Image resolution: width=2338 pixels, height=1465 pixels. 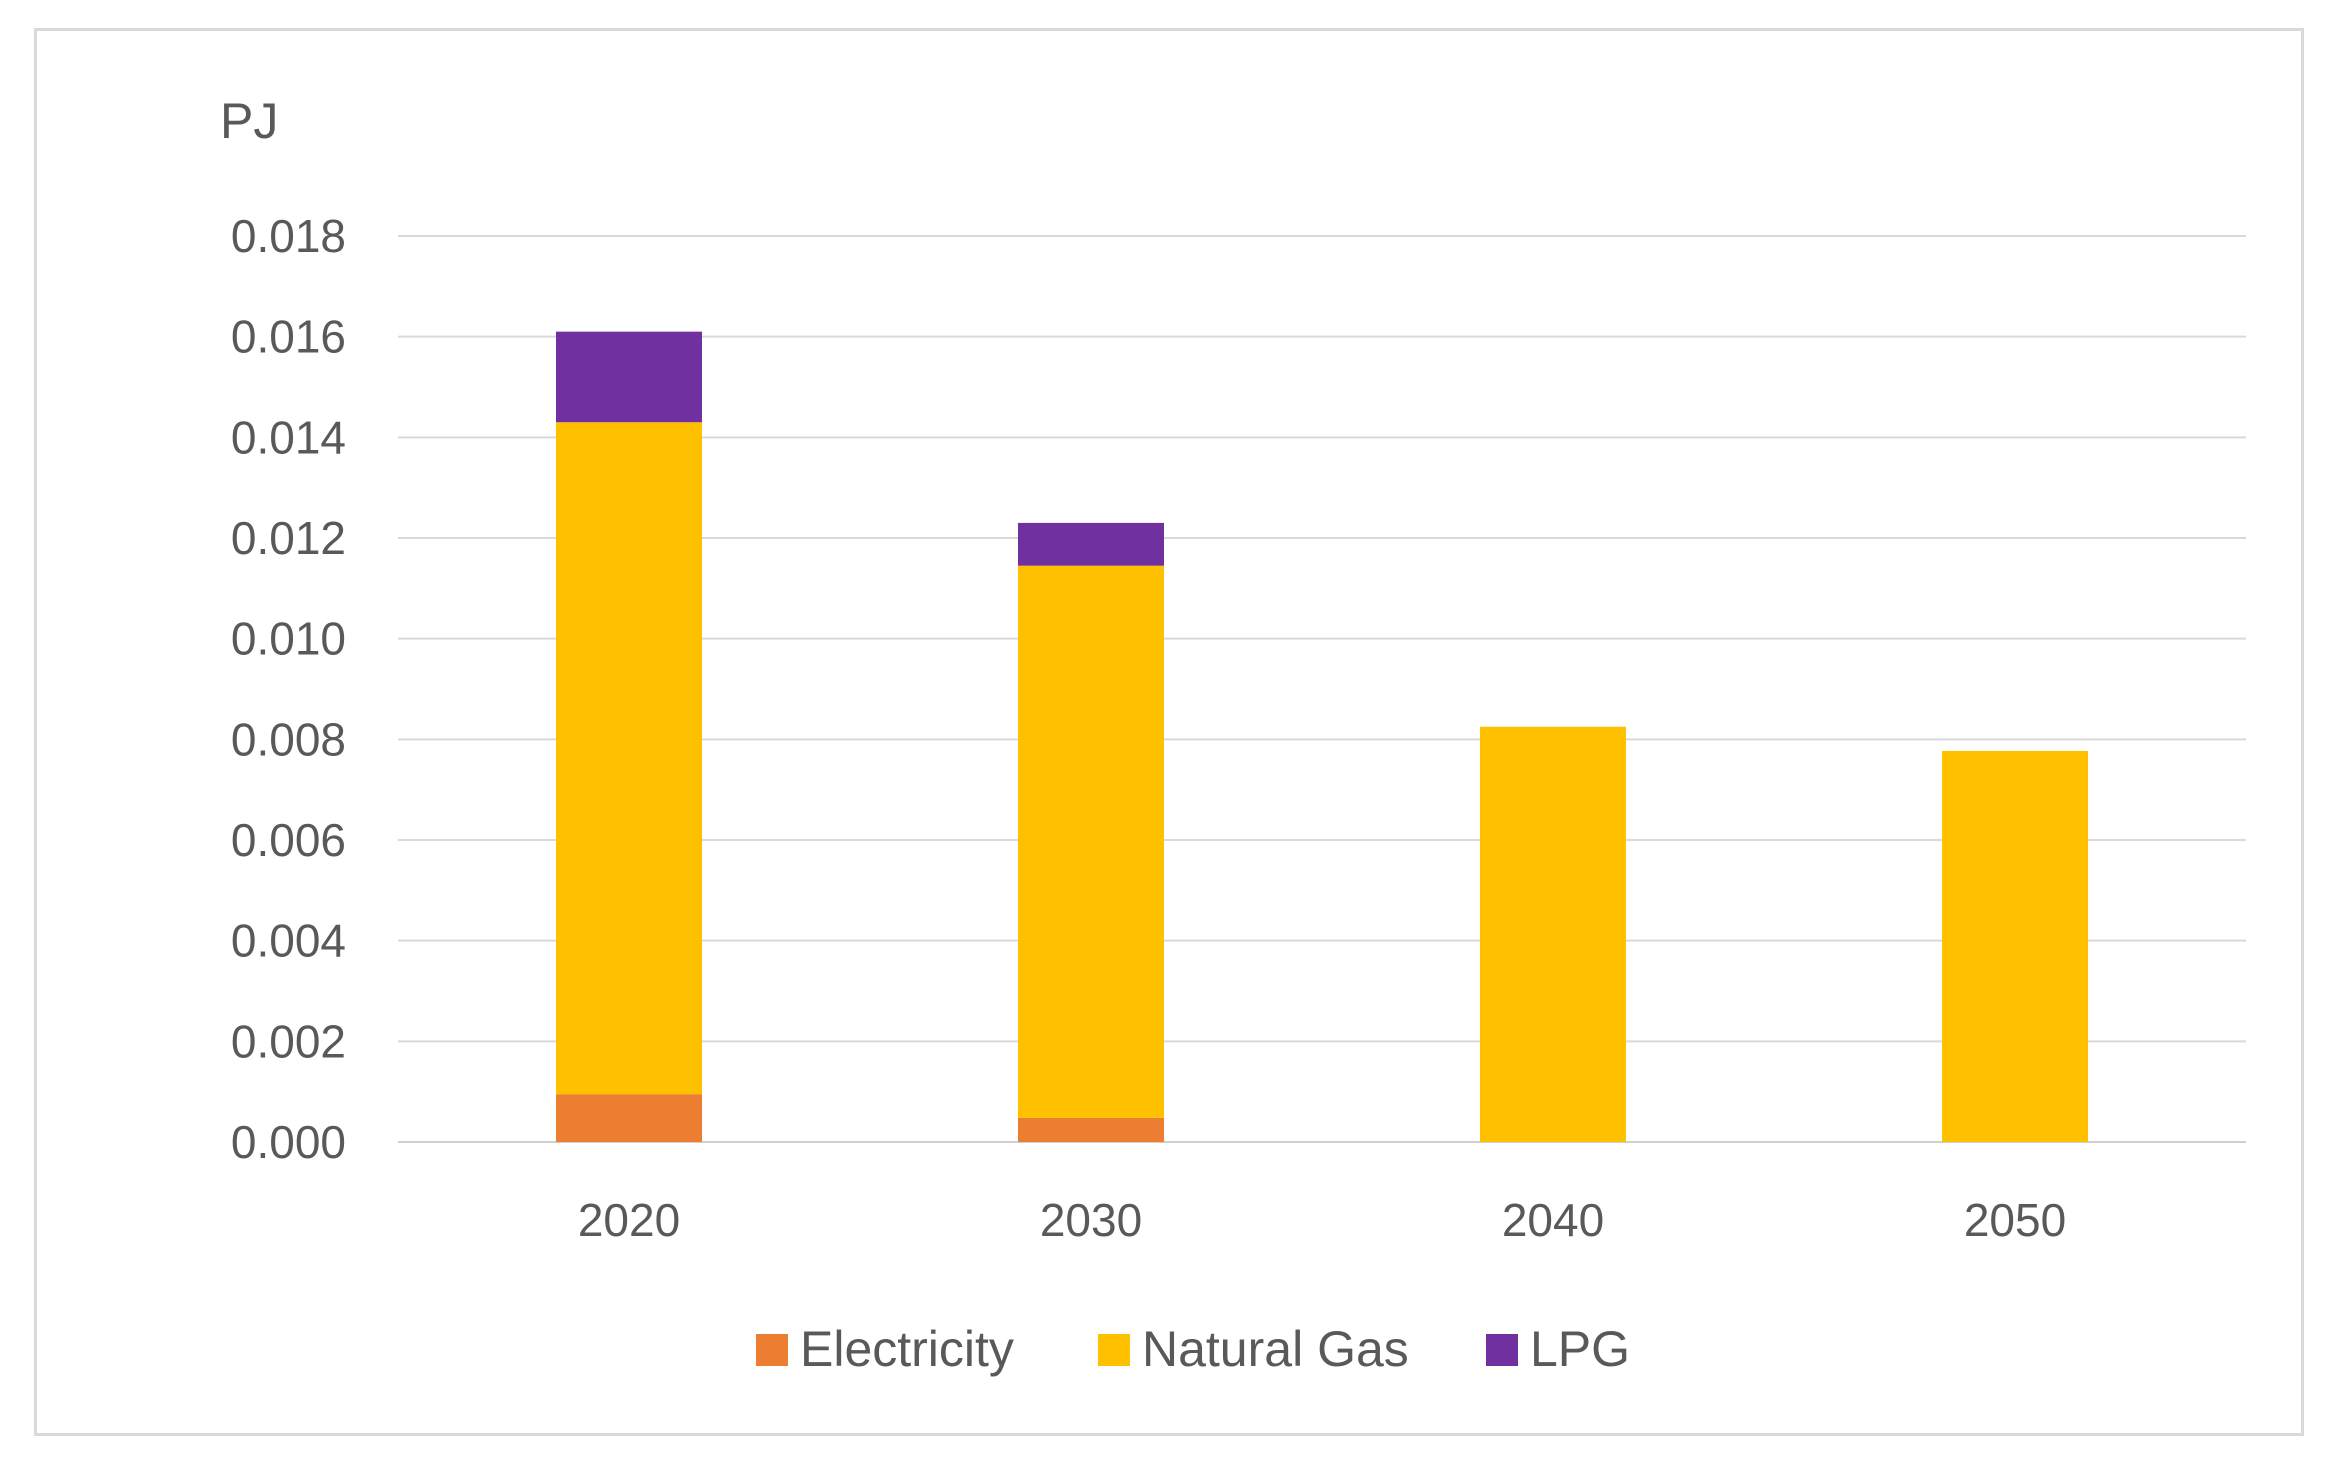 I want to click on x-tick-label: 2050, so click(x=2015, y=1220).